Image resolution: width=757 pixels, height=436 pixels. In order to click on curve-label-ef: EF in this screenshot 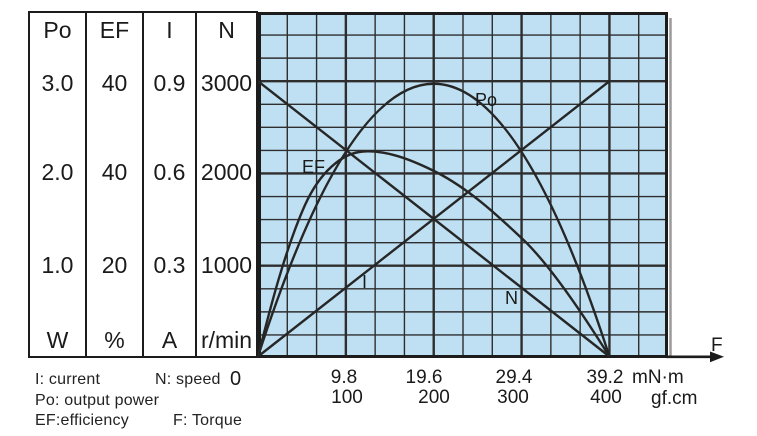, I will do `click(313, 167)`.